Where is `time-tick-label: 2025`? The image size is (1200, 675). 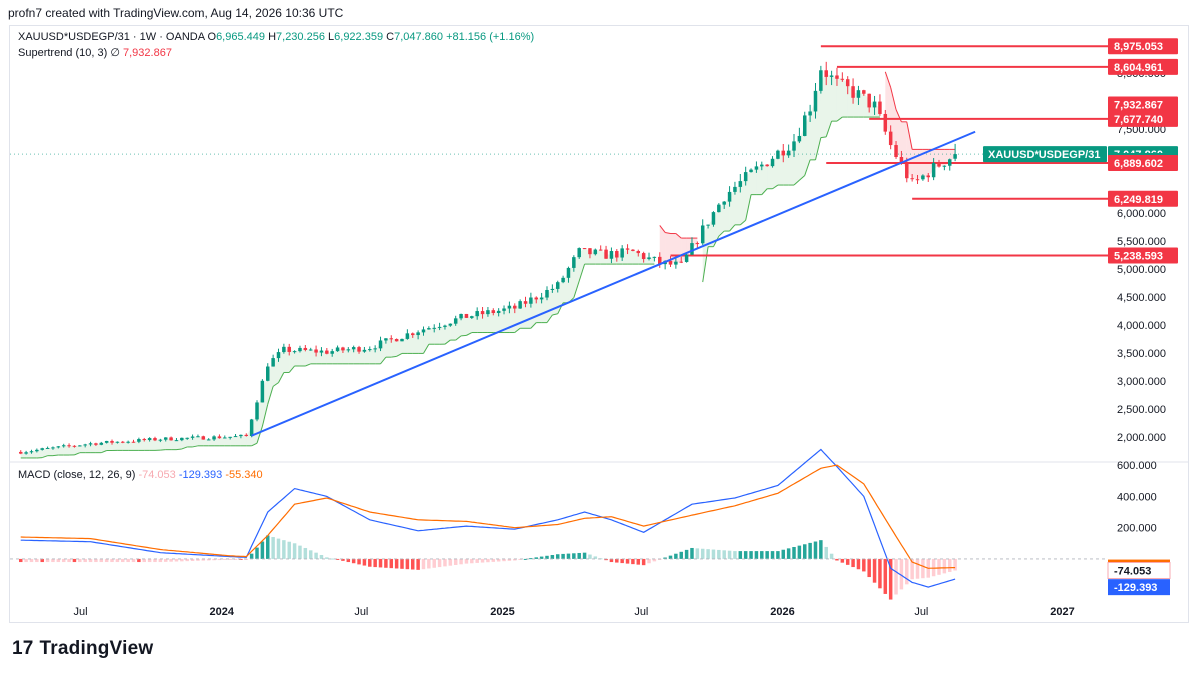
time-tick-label: 2025 is located at coordinates (502, 612).